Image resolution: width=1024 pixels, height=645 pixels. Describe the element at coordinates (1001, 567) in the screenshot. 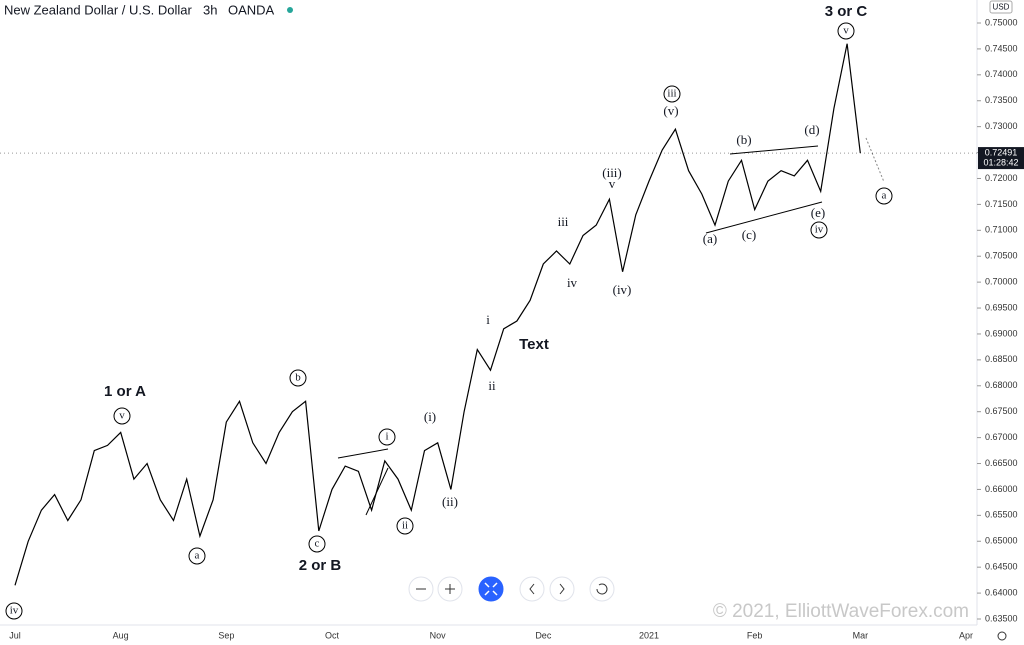

I see `y-tick-label: 0.64500` at that location.